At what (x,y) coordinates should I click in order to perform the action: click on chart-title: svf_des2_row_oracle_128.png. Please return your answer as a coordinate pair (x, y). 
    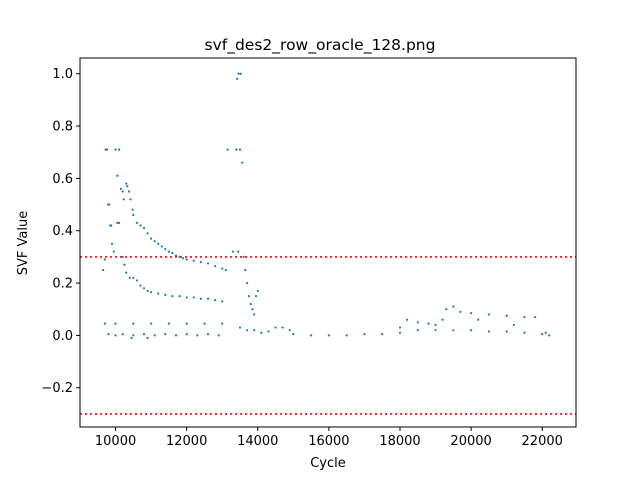
    Looking at the image, I should click on (320, 45).